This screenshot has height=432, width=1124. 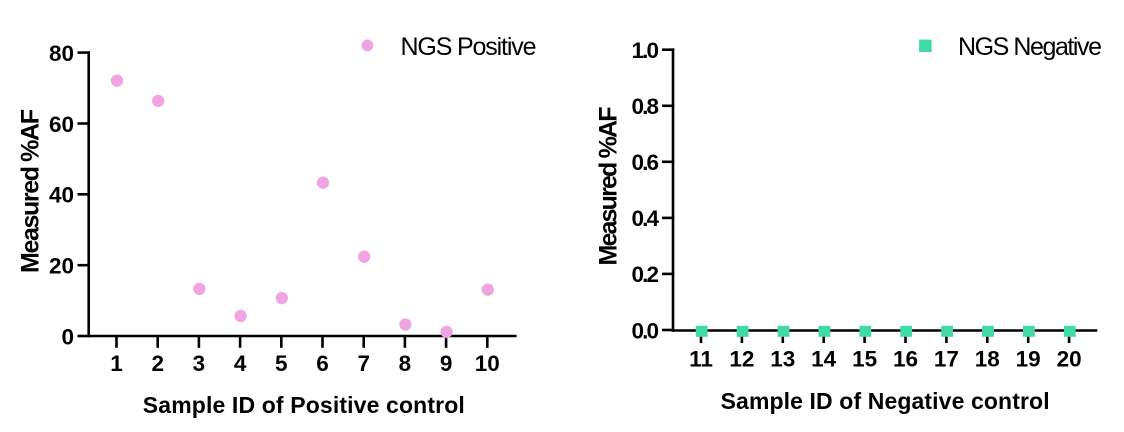 I want to click on svg-text: 17, so click(x=946, y=358).